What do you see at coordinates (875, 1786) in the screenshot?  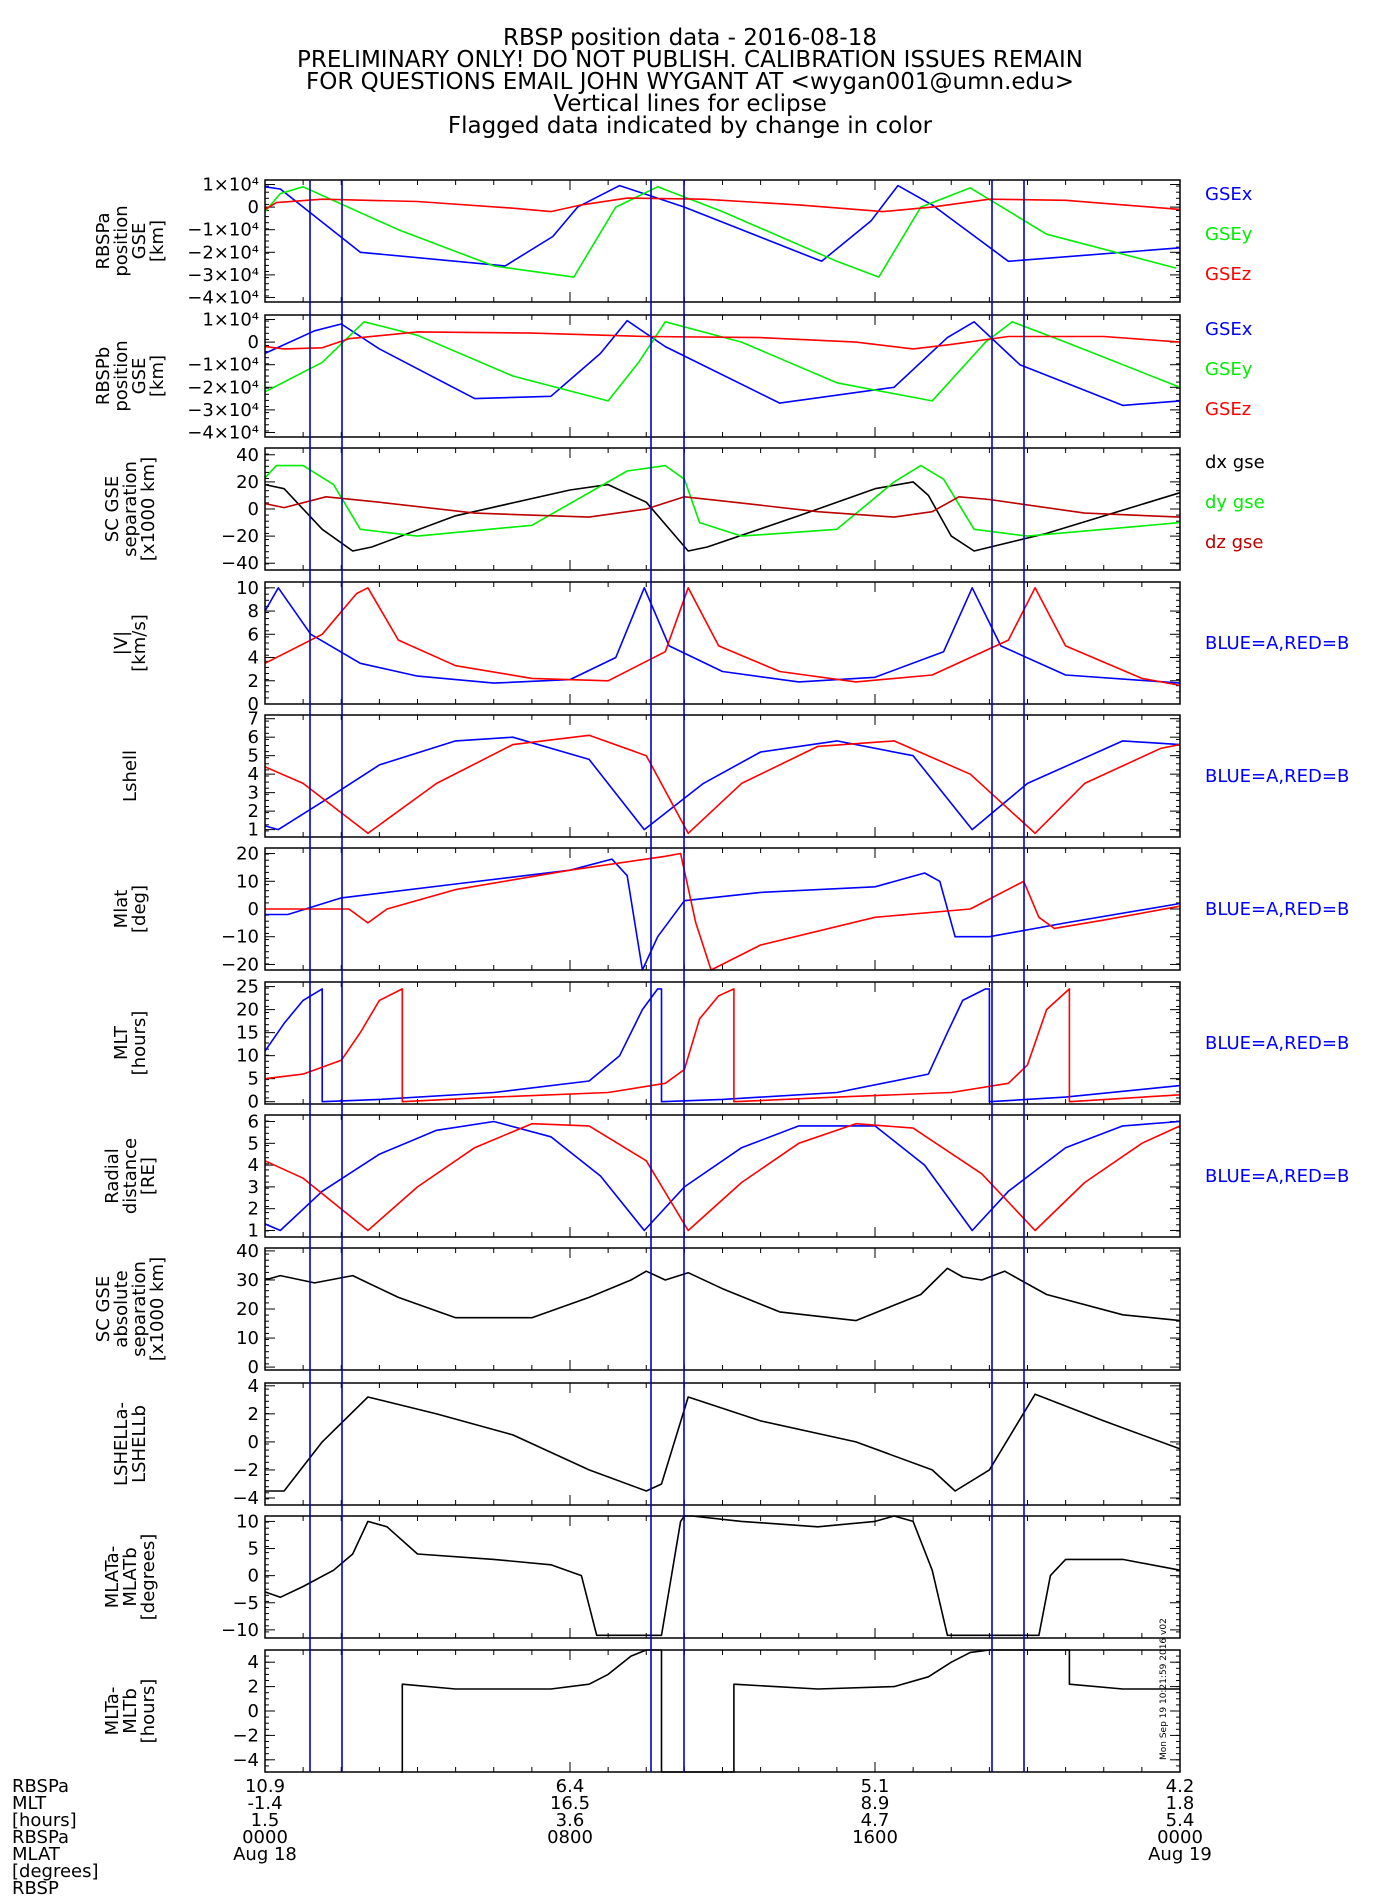 I see `footer-tick-label: 5.1` at bounding box center [875, 1786].